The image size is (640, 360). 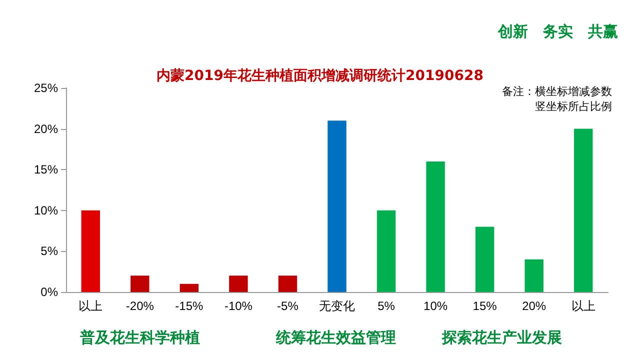 What do you see at coordinates (46, 210) in the screenshot?
I see `y-tick-label: 10%` at bounding box center [46, 210].